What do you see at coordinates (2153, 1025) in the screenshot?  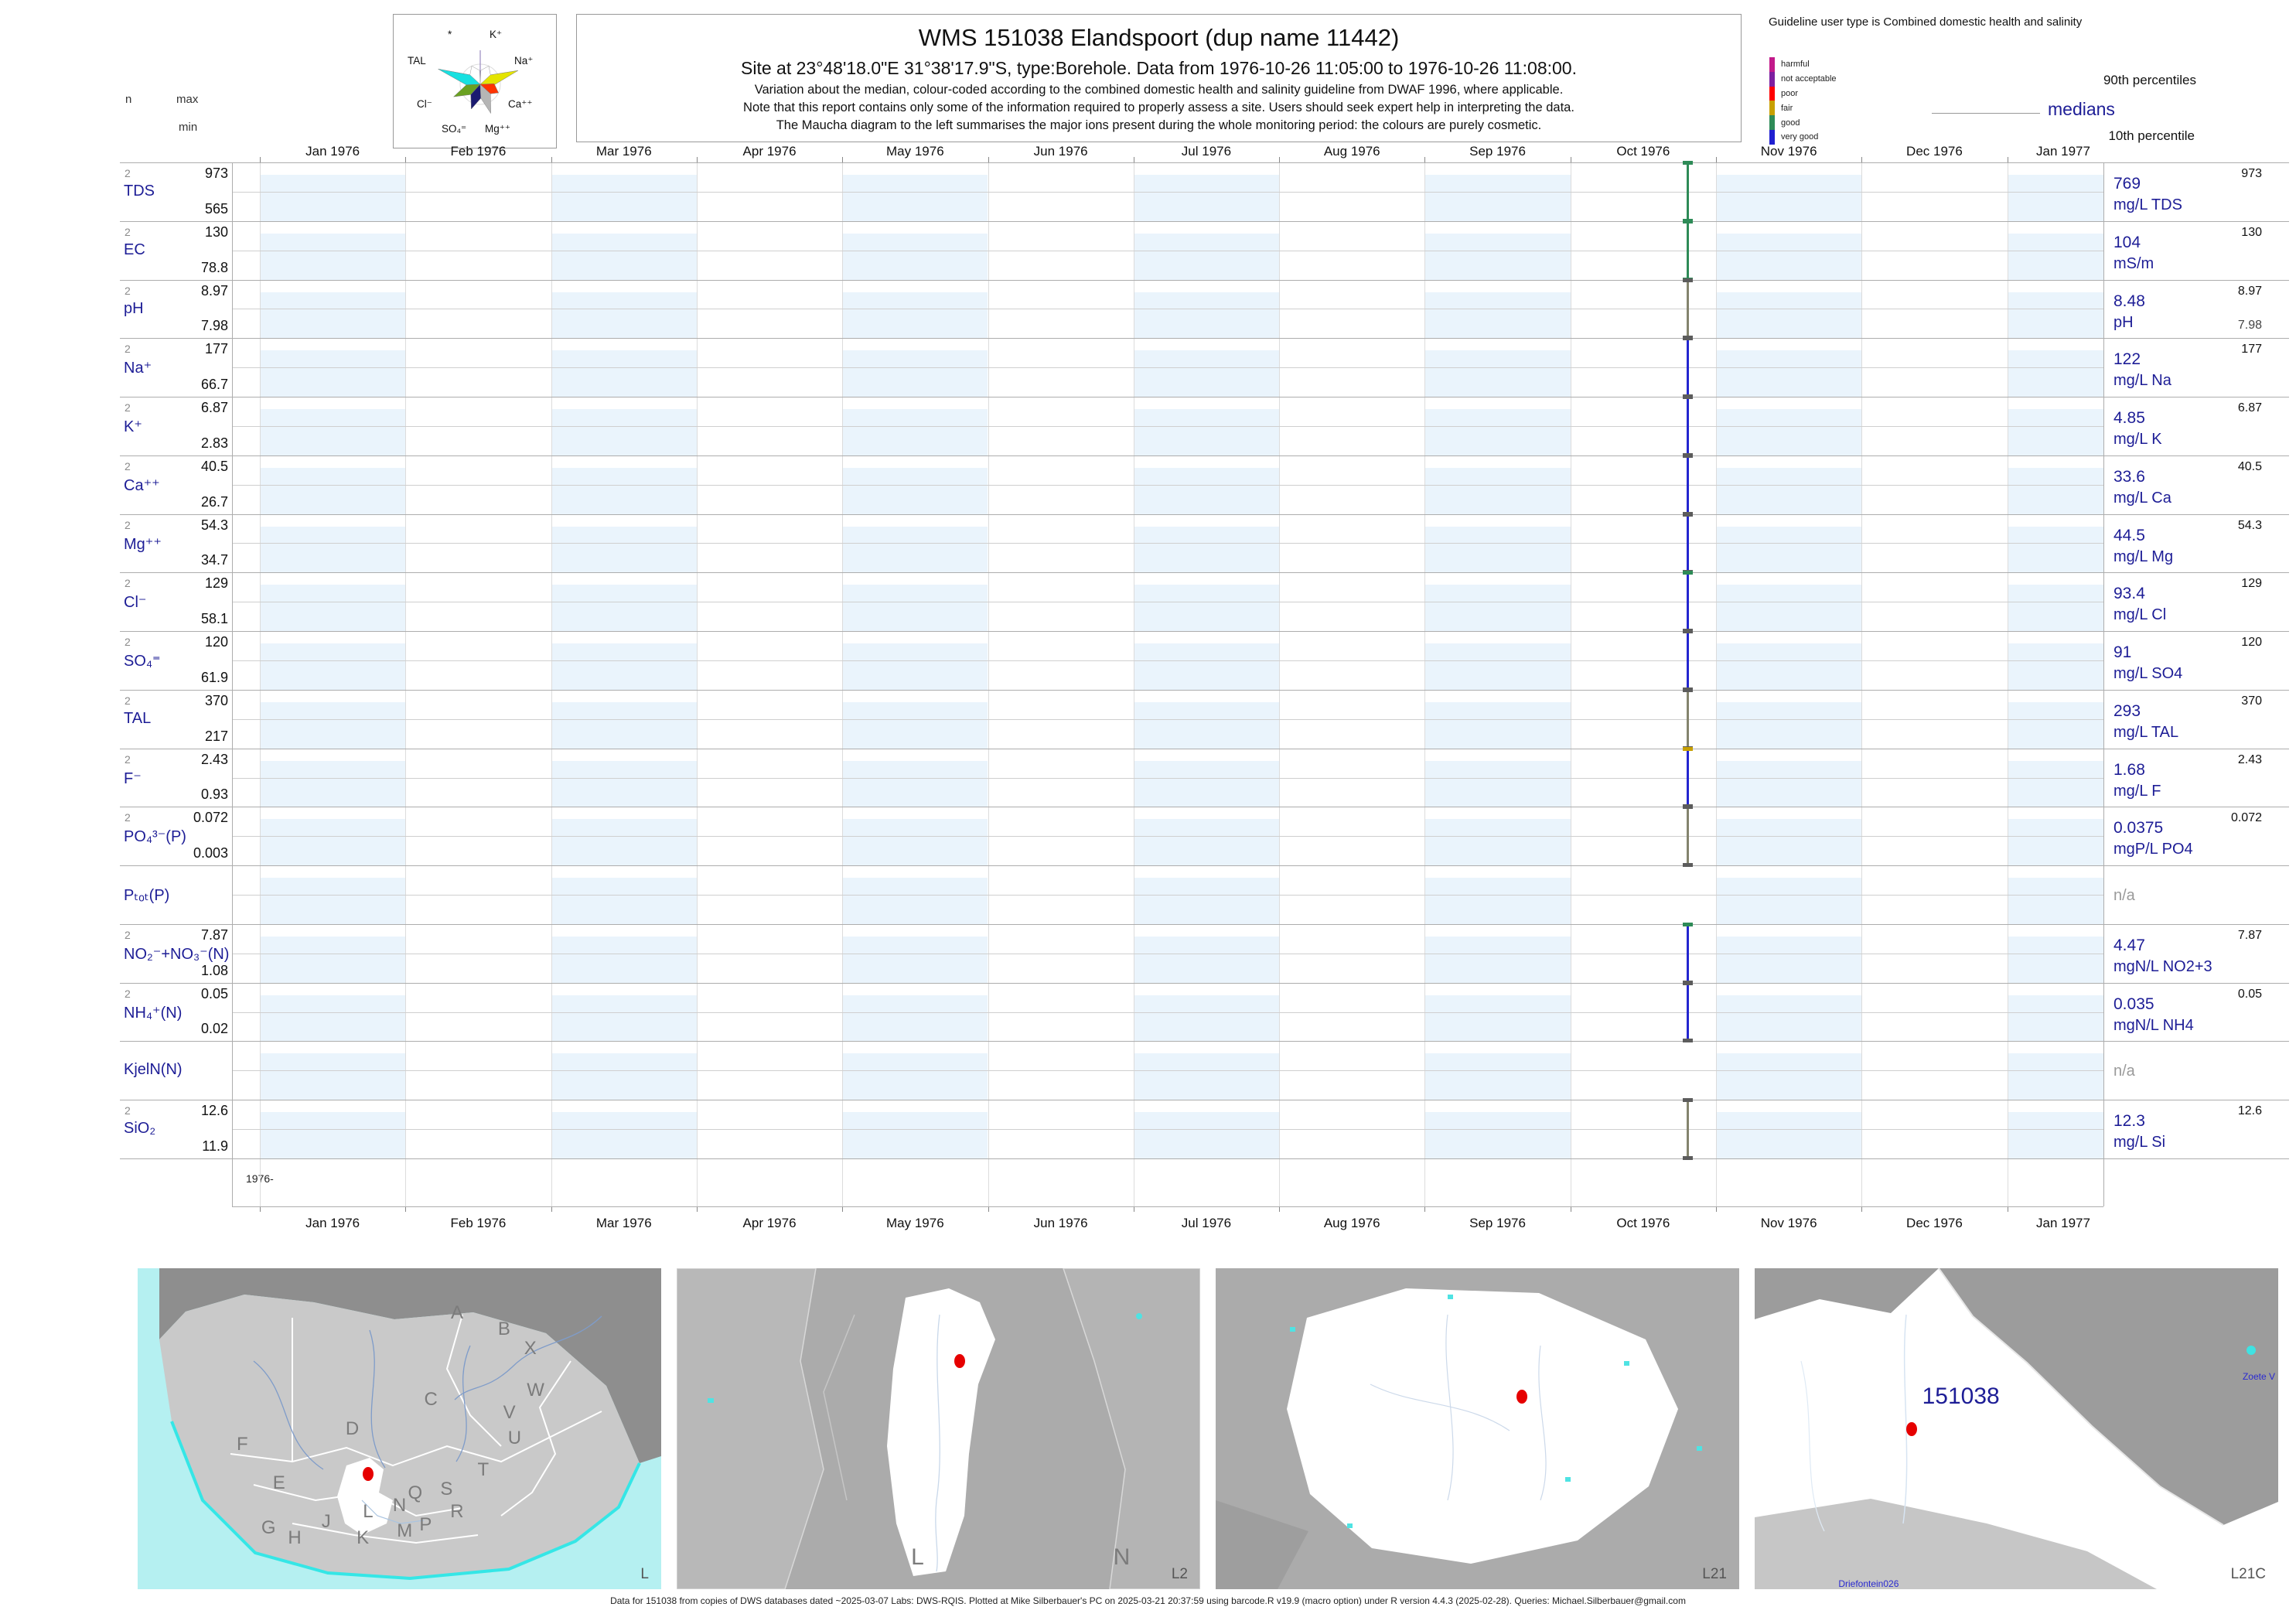 I see `row-units-label: mgN/L NH4` at bounding box center [2153, 1025].